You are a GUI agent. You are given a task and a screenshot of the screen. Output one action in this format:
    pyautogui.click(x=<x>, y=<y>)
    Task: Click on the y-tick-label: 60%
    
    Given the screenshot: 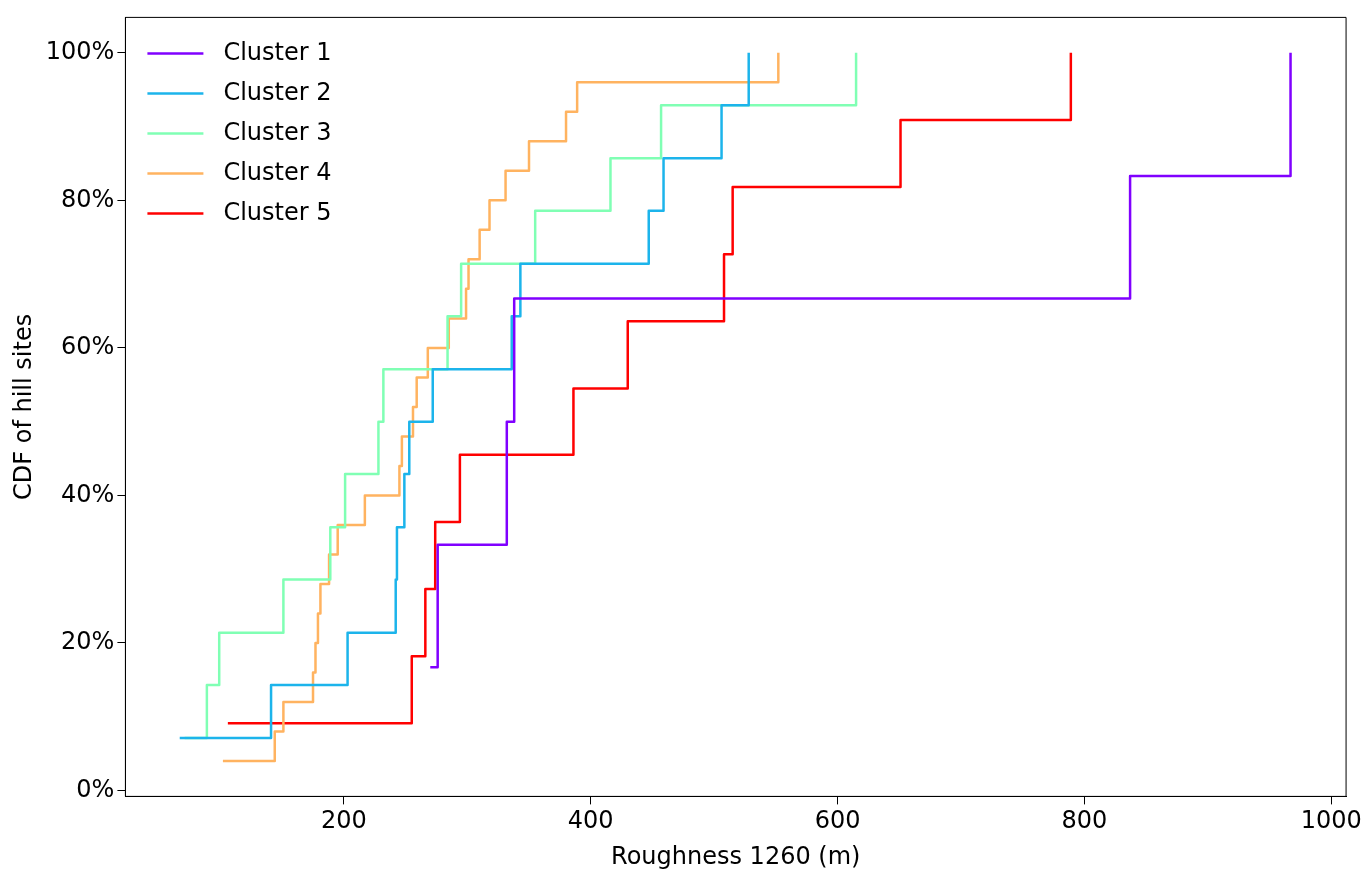 What is the action you would take?
    pyautogui.click(x=88, y=346)
    